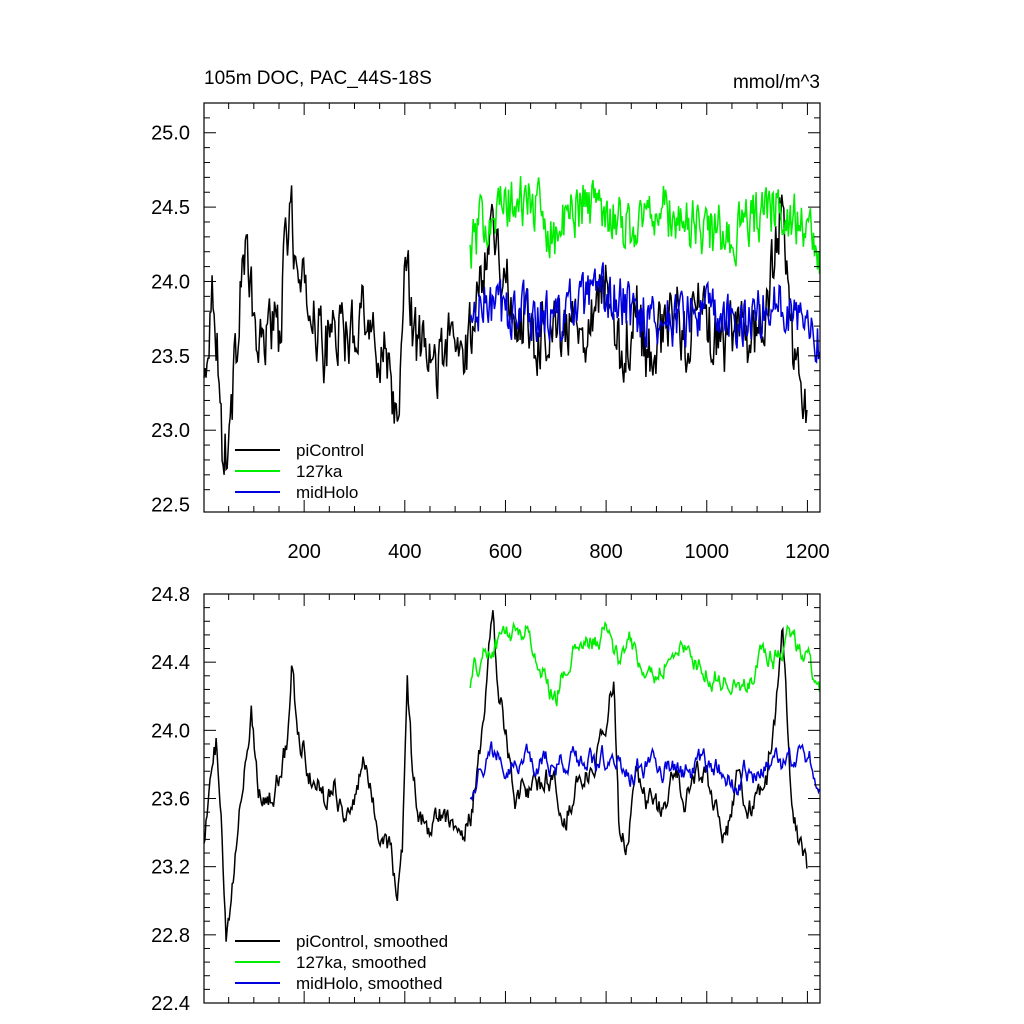  I want to click on top-xtick-label: 400, so click(404, 552).